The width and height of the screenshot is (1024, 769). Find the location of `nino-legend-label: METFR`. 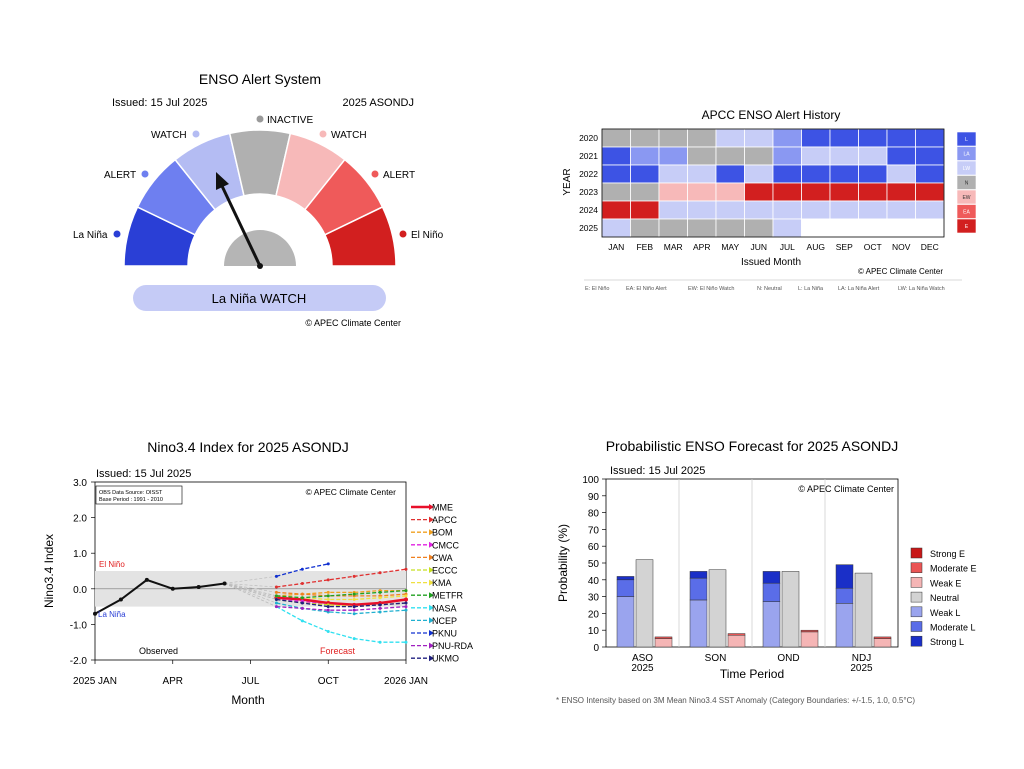

nino-legend-label: METFR is located at coordinates (447, 596).